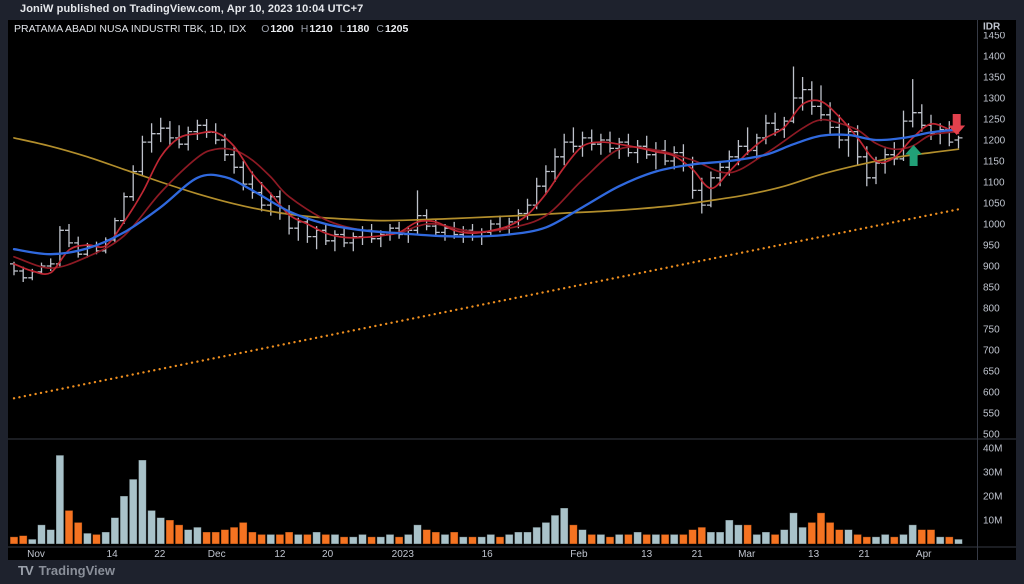  What do you see at coordinates (924, 554) in the screenshot?
I see `svg-text: Apr` at bounding box center [924, 554].